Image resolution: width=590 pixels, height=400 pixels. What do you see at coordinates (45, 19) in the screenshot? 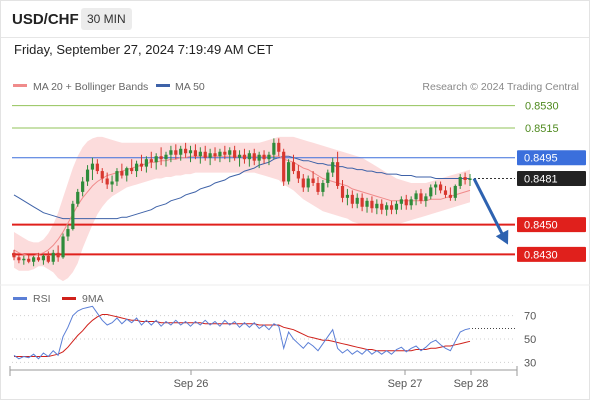
I see `symbol-title: USD/CHF` at bounding box center [45, 19].